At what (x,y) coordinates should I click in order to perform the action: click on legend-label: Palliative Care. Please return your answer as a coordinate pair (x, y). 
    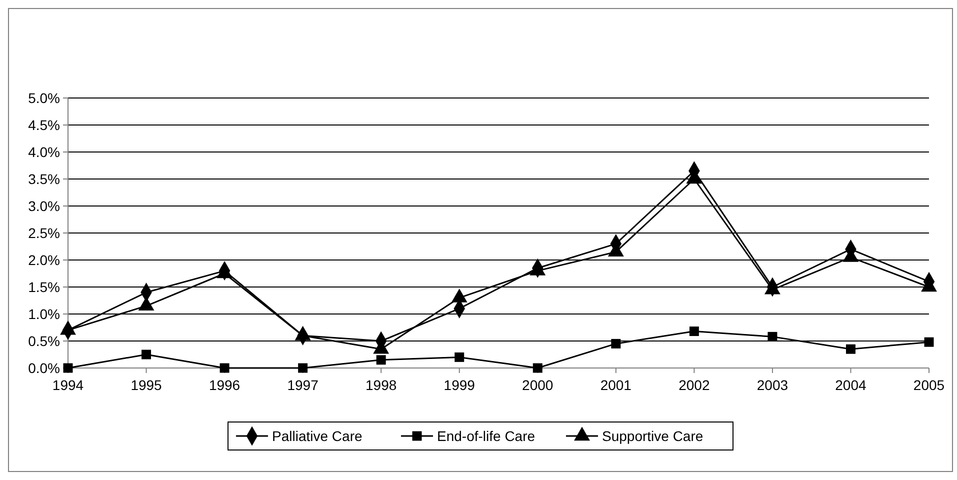
    Looking at the image, I should click on (317, 436).